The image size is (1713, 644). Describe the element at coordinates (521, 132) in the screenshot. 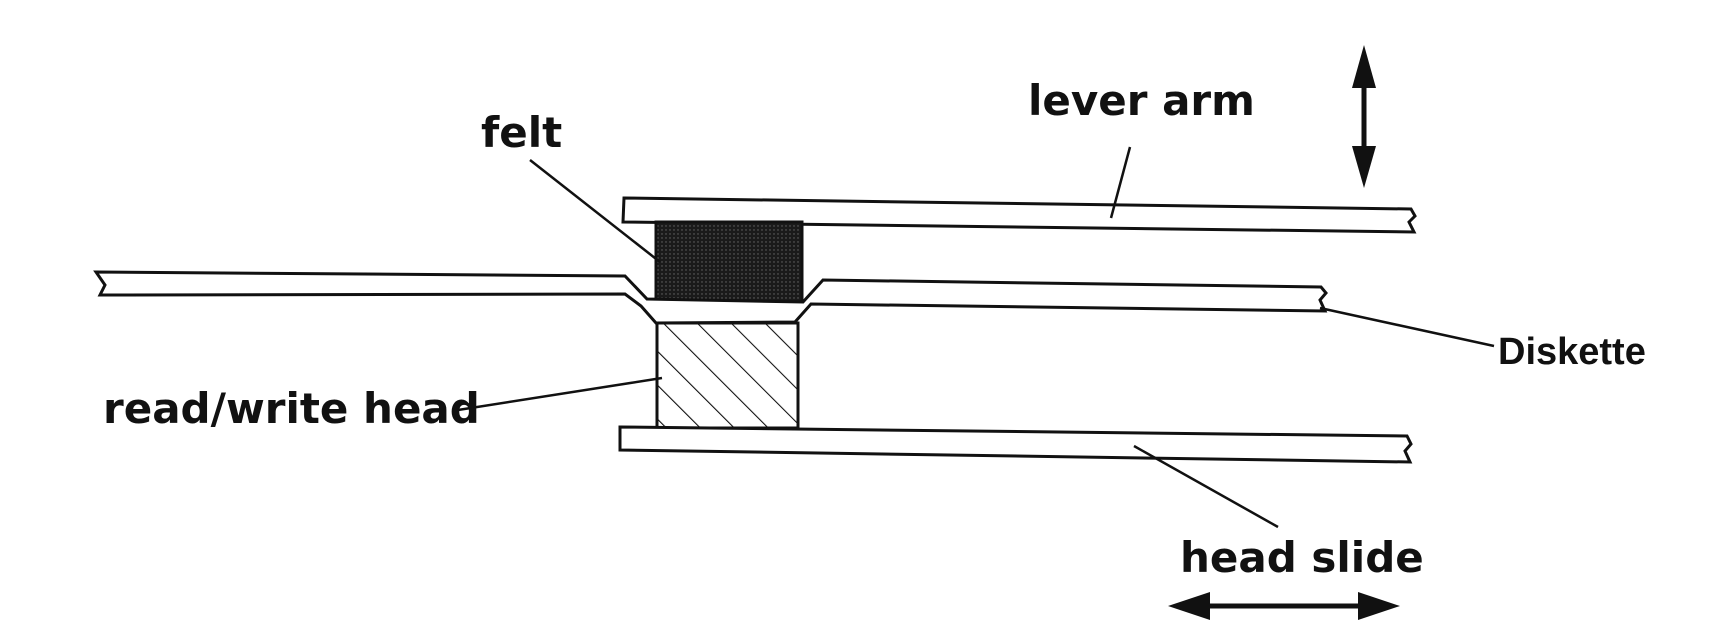

I see `label-felt: felt` at that location.